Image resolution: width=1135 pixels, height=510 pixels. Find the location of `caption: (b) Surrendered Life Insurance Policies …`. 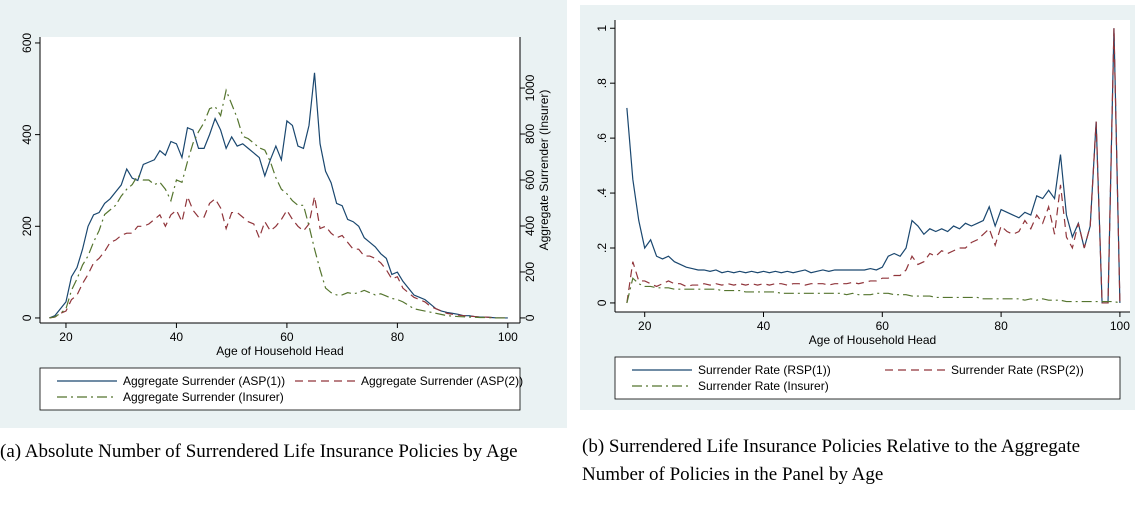

caption: (b) Surrendered Life Insurance Policies … is located at coordinates (831, 460).